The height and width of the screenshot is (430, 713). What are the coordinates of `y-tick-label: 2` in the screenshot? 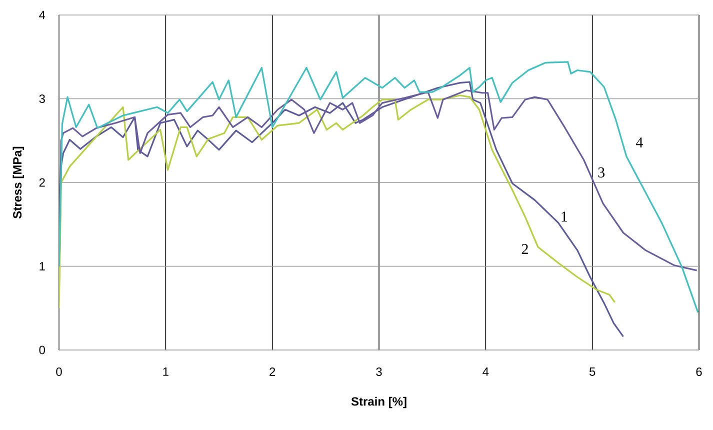 It's located at (42, 182).